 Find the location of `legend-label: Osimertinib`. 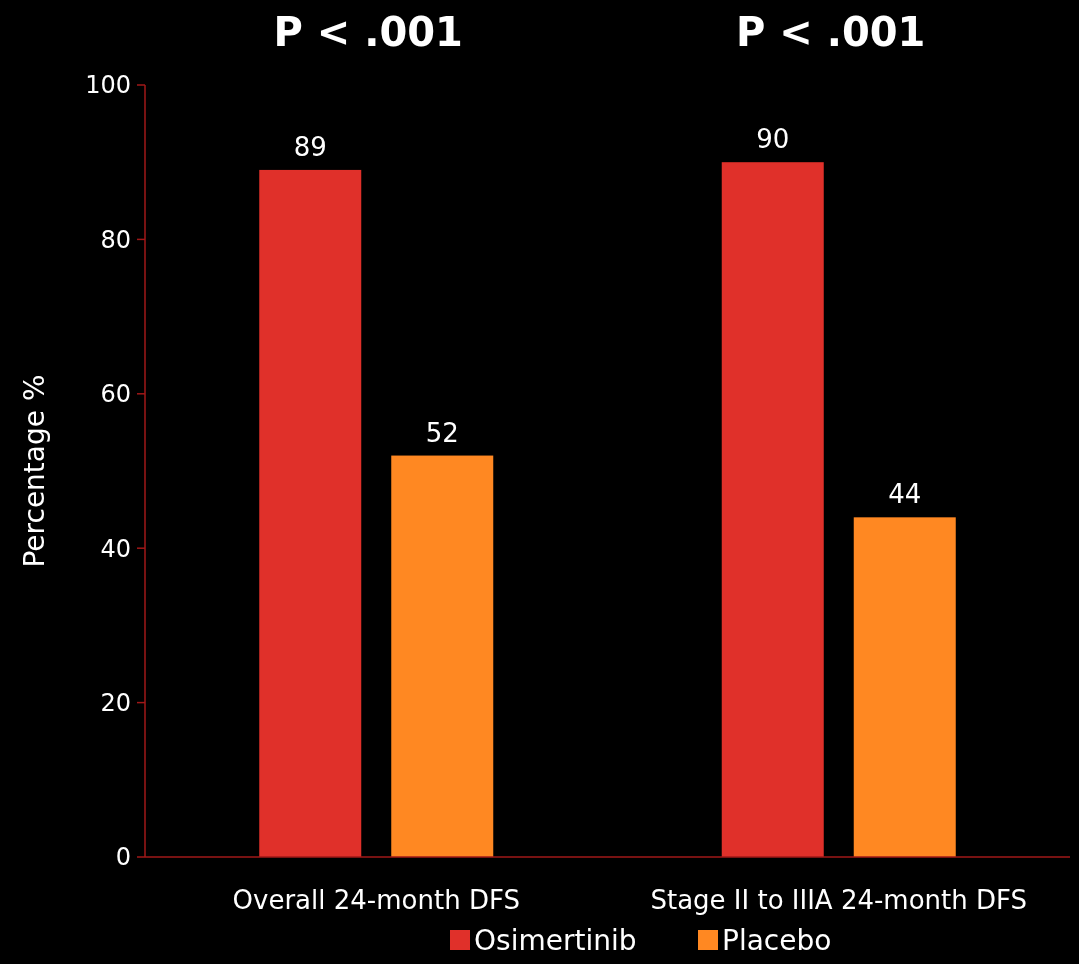

legend-label: Osimertinib is located at coordinates (555, 940).